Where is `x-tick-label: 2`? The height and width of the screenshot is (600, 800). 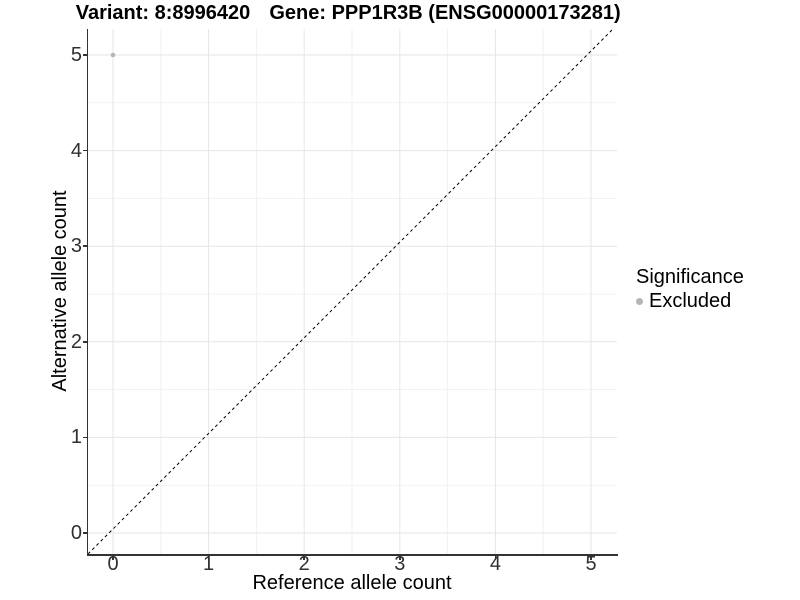 x-tick-label: 2 is located at coordinates (304, 564).